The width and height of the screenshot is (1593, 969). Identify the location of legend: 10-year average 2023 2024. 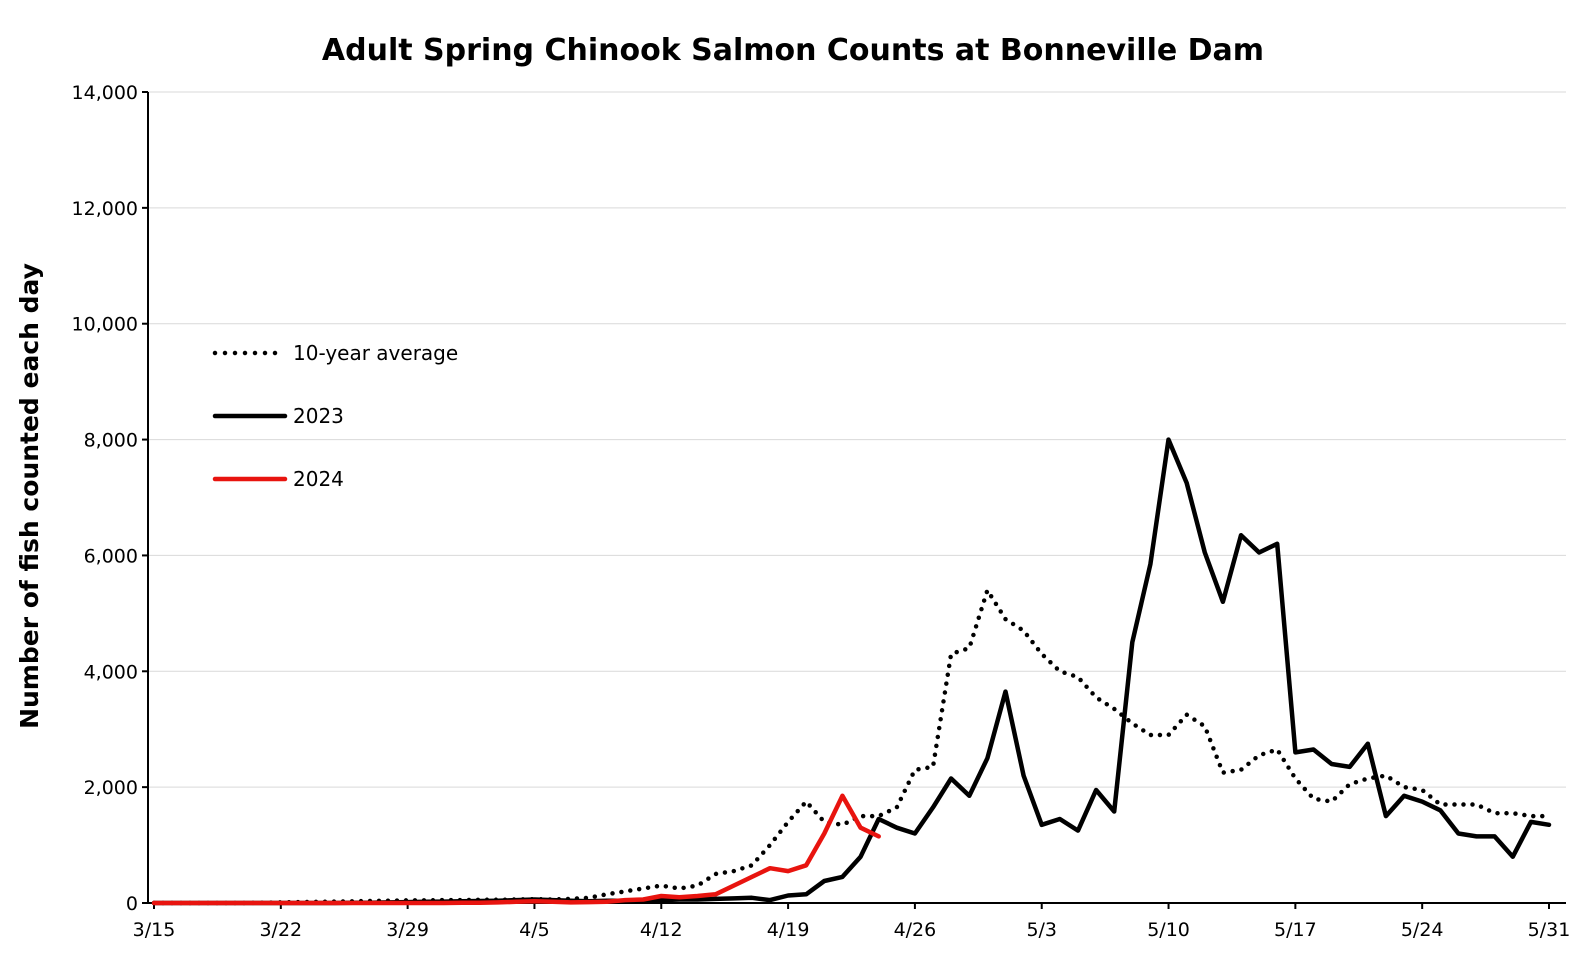
(335, 416).